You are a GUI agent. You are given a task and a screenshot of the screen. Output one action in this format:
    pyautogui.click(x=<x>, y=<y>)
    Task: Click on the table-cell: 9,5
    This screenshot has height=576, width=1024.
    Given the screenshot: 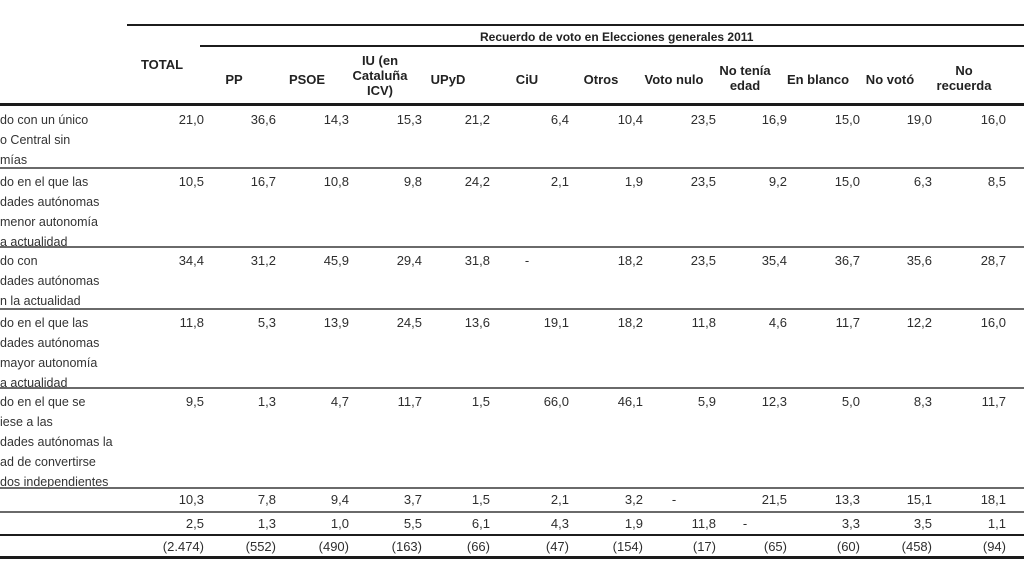 What is the action you would take?
    pyautogui.click(x=194, y=401)
    